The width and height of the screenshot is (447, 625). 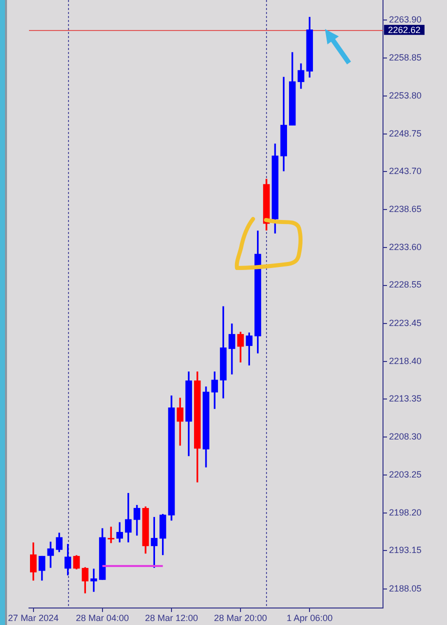 What do you see at coordinates (241, 617) in the screenshot?
I see `x-tick-label: 28 Mar 20:00` at bounding box center [241, 617].